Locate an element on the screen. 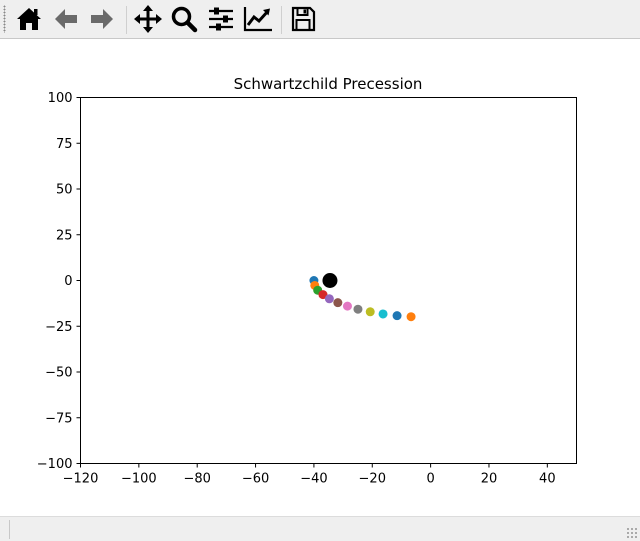 The image size is (640, 541). floppy-disk-icon is located at coordinates (303, 19).